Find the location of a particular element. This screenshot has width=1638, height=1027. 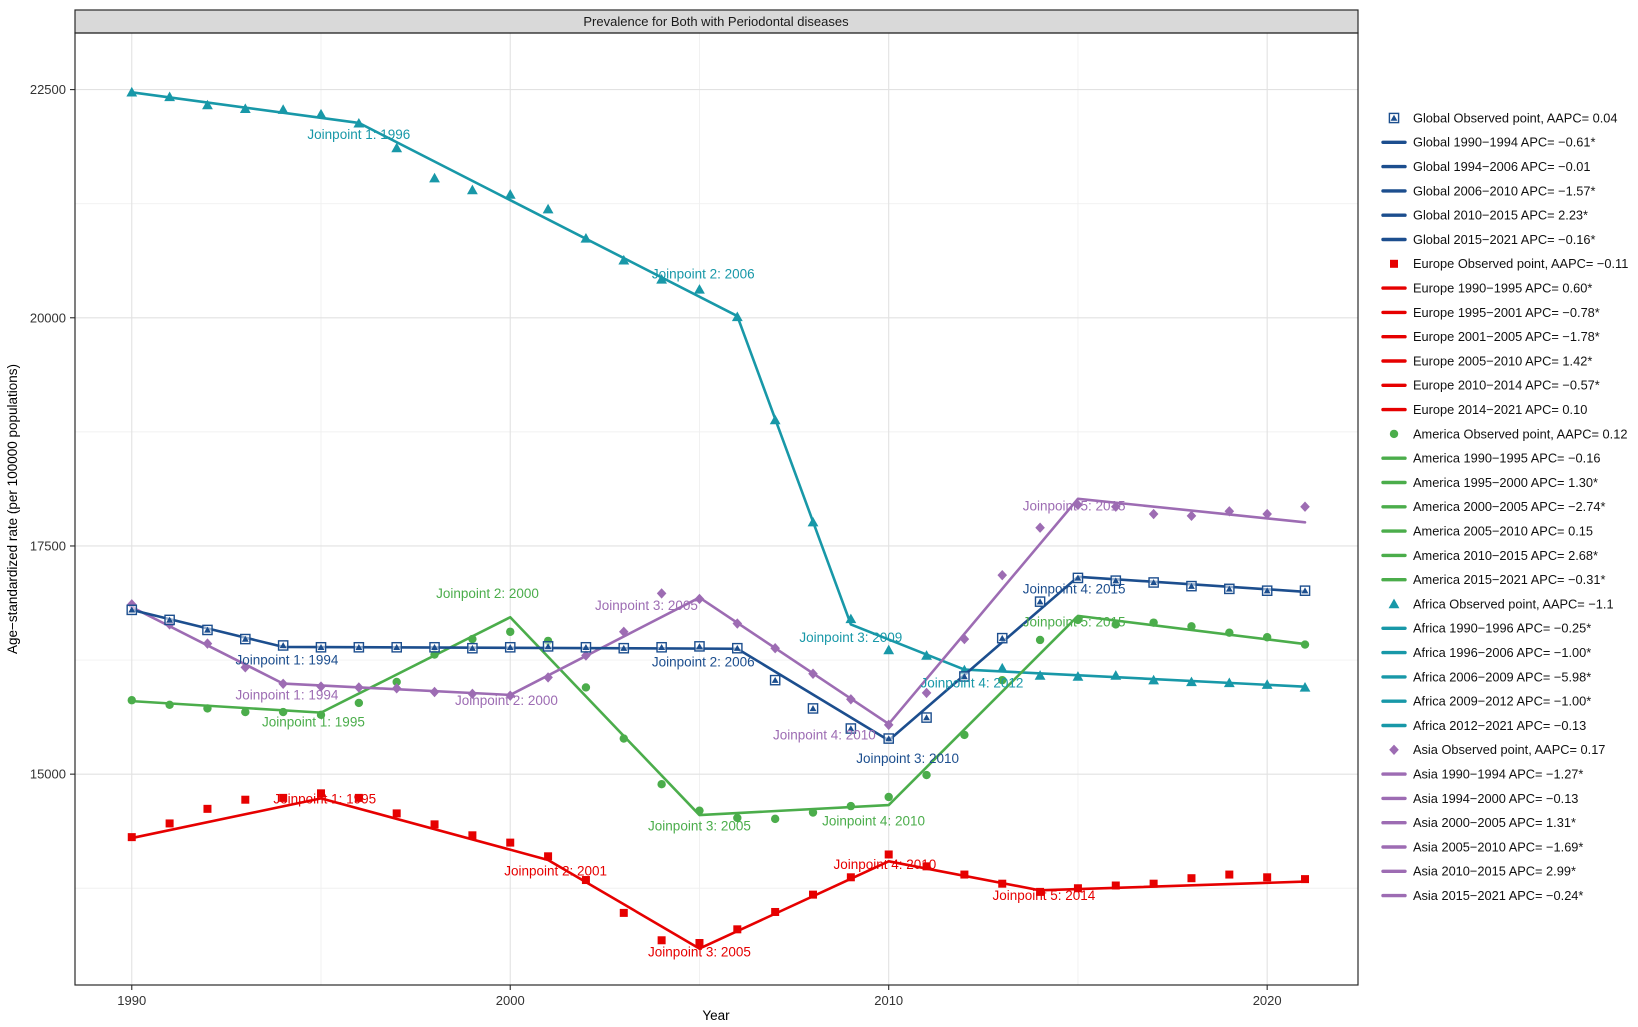

legend-asia-point-glyph is located at coordinates (1394, 749).